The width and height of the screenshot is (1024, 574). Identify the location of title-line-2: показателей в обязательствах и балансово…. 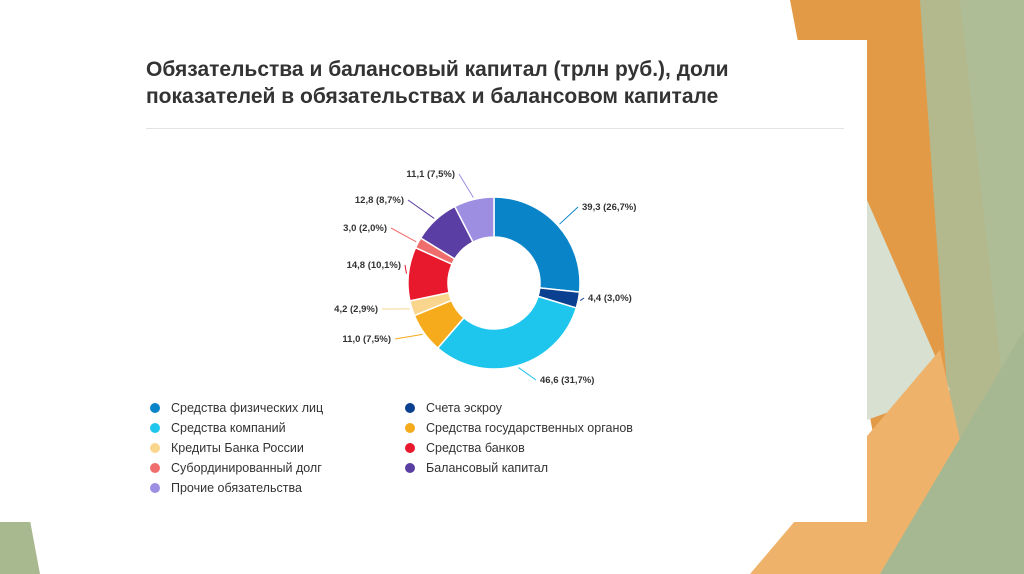
(432, 96).